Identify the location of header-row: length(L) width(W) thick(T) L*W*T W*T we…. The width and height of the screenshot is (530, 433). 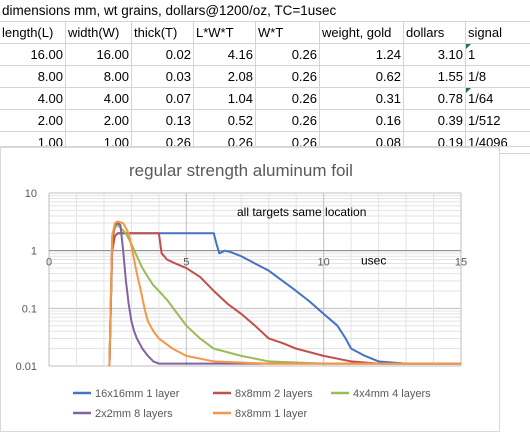
(265, 33).